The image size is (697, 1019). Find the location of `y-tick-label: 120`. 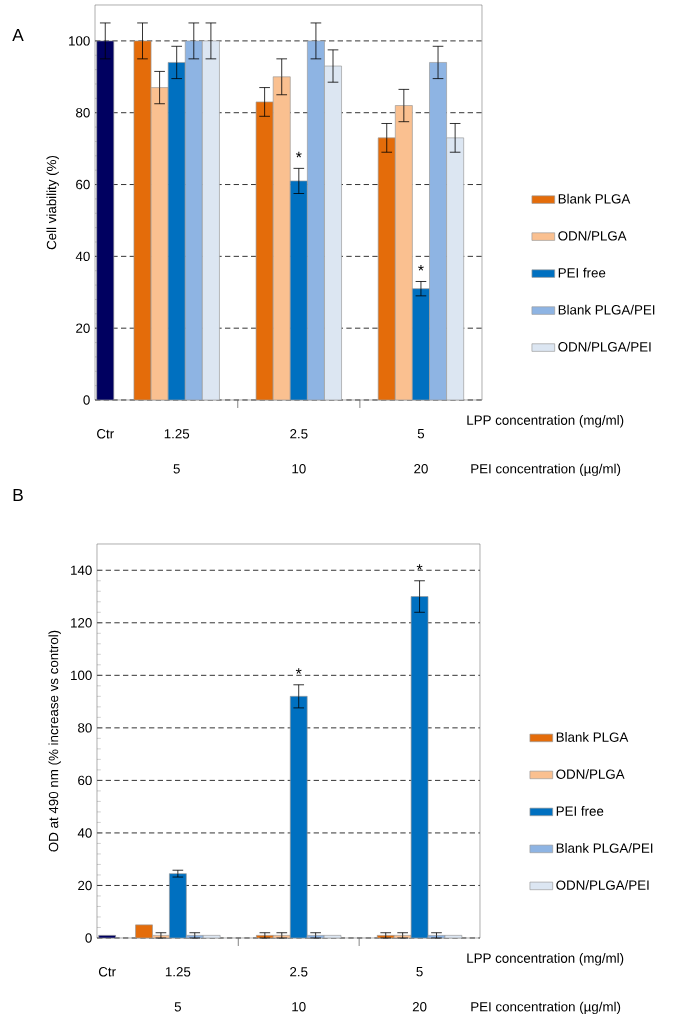

y-tick-label: 120 is located at coordinates (81, 623).